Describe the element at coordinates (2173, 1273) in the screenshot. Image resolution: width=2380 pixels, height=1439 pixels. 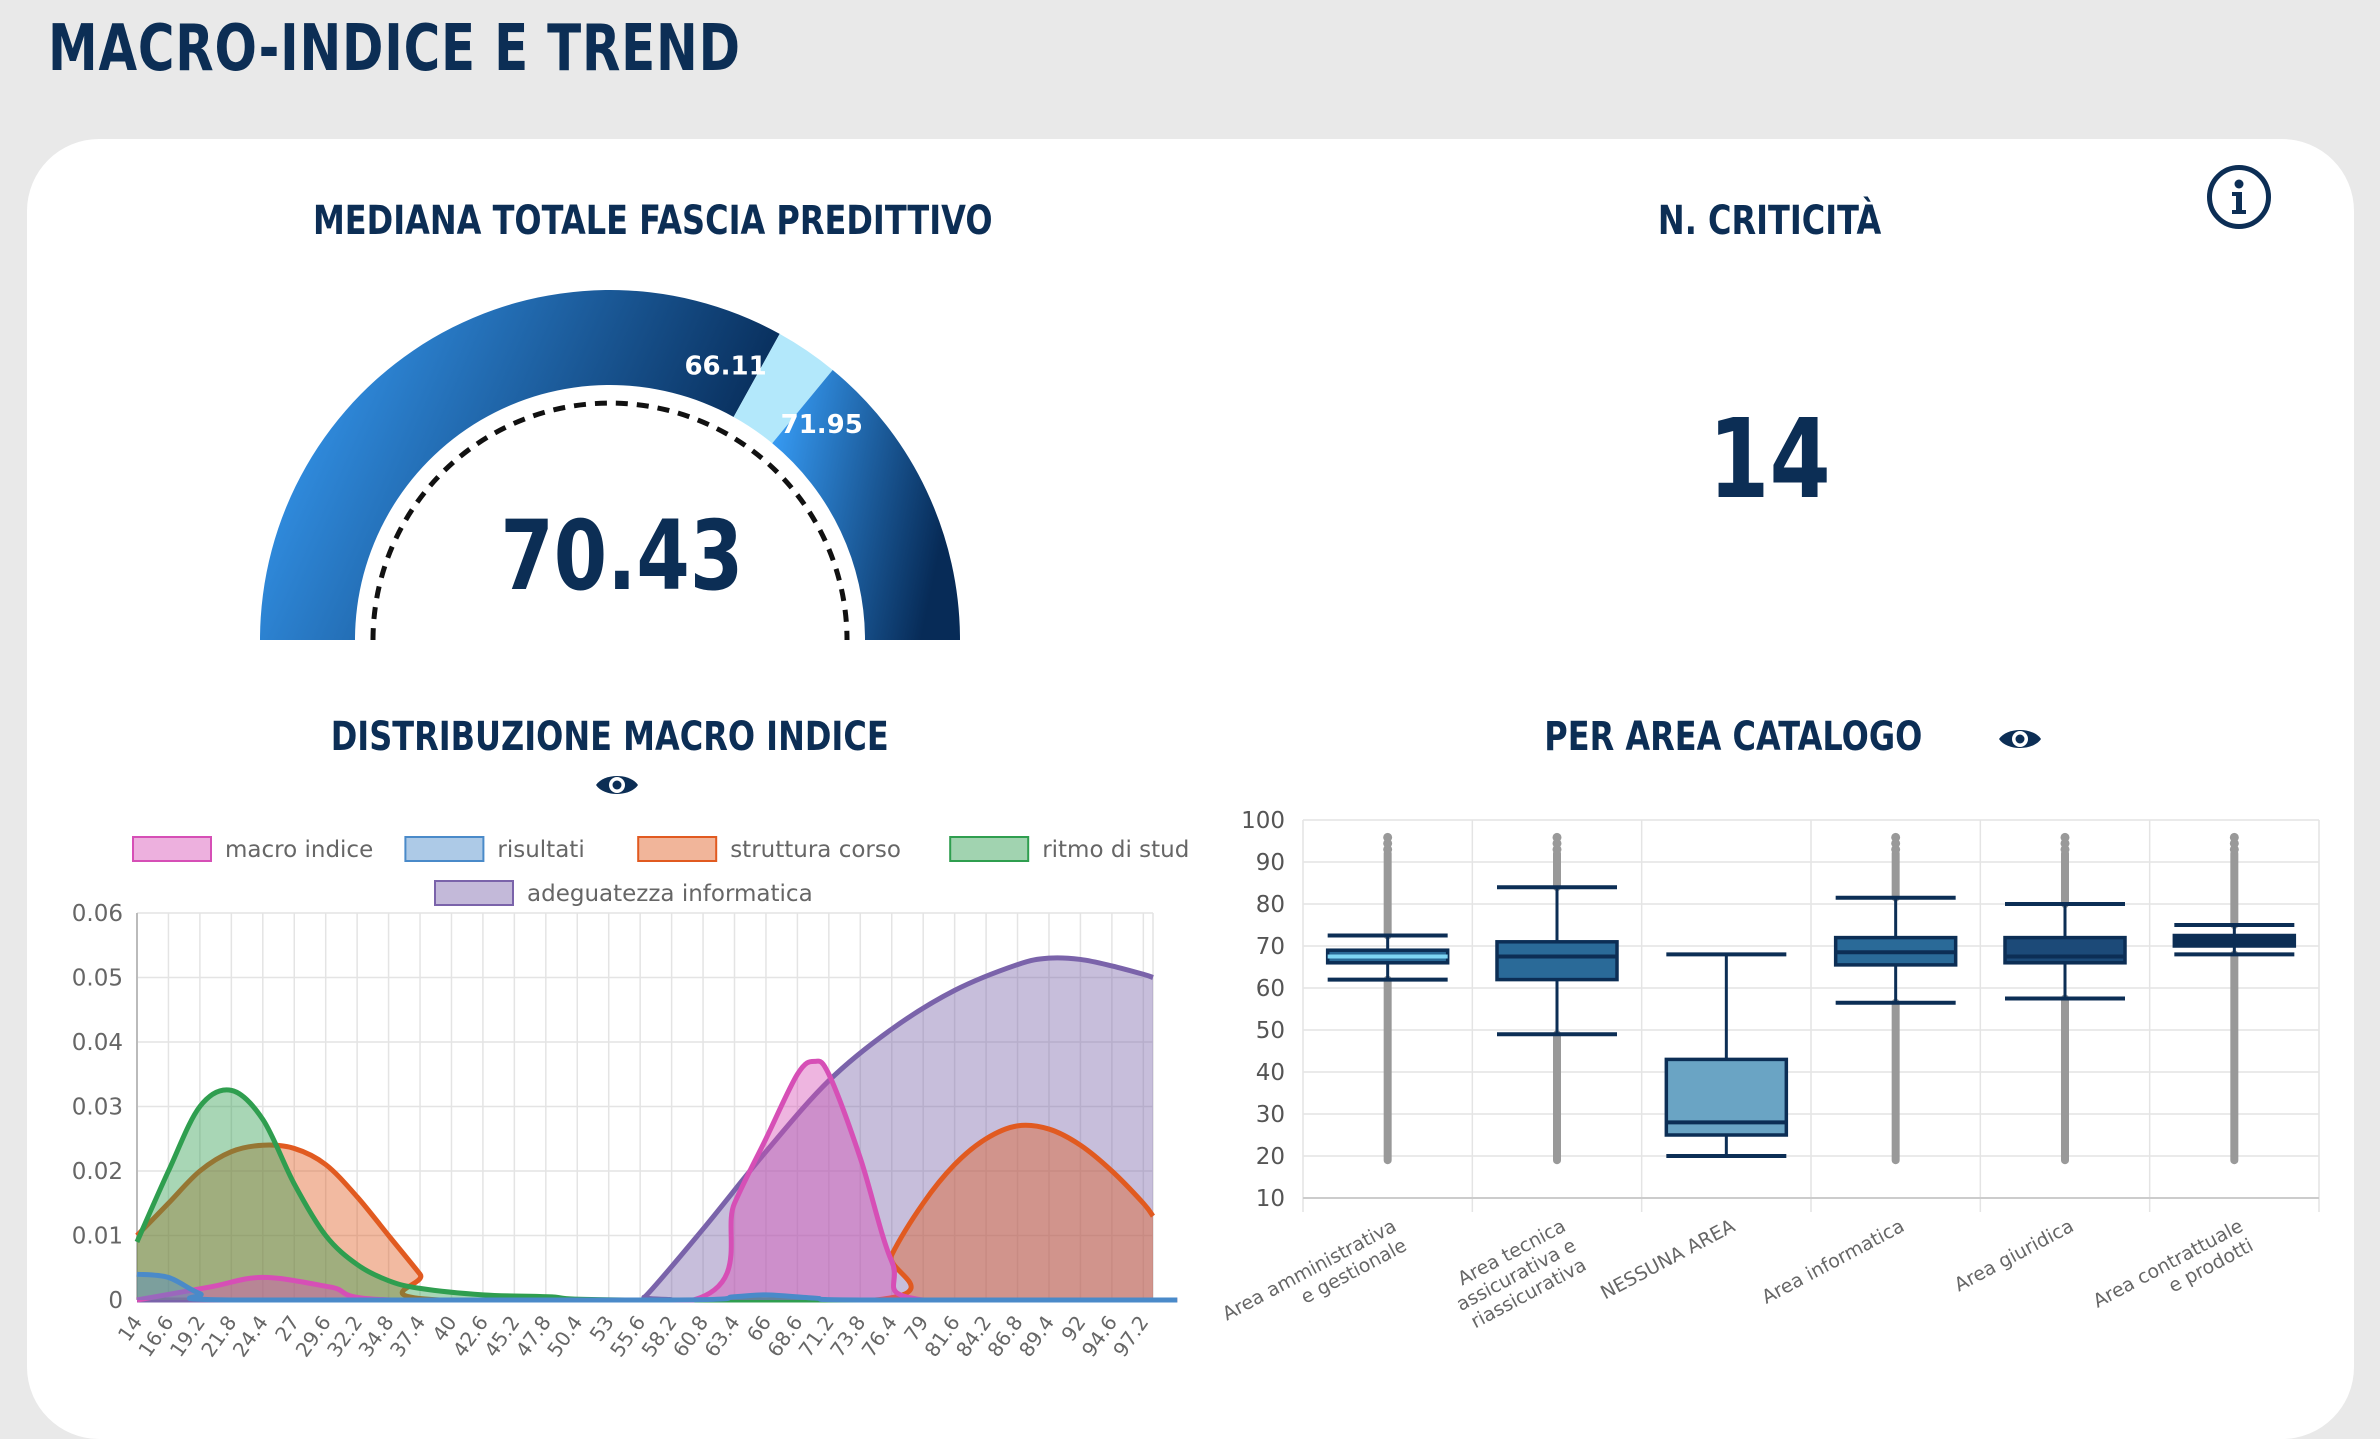
I see `category-label: Area contrattualee prodotti` at that location.